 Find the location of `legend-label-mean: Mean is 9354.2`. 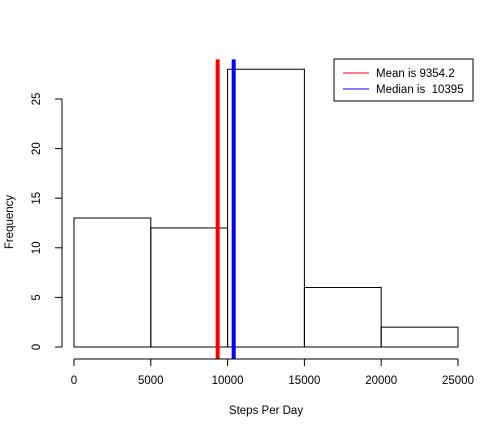

legend-label-mean: Mean is 9354.2 is located at coordinates (415, 74).